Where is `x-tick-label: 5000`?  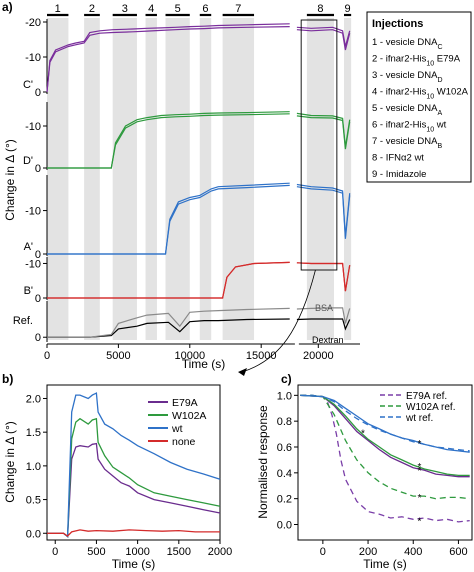 x-tick-label: 5000 is located at coordinates (118, 356).